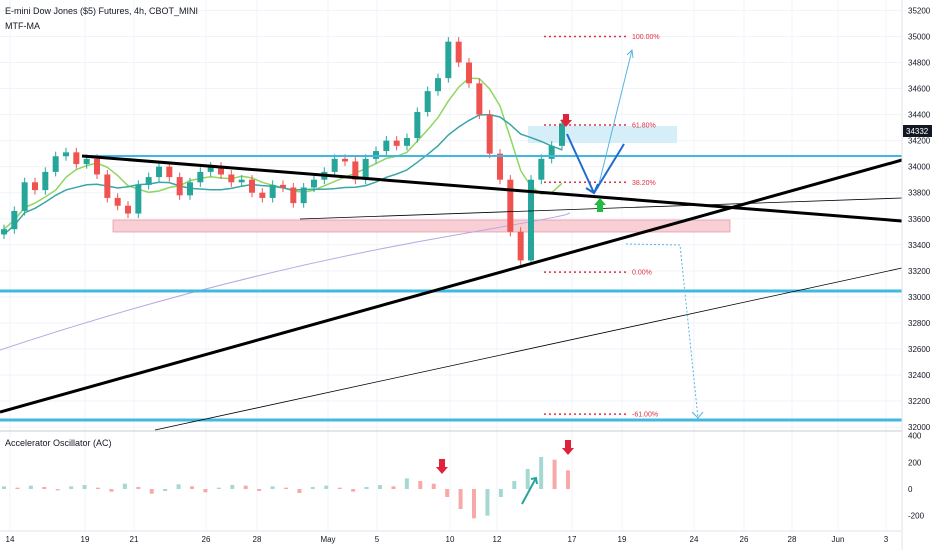 The height and width of the screenshot is (550, 932). I want to click on osc-green-arrow, so click(529, 490).